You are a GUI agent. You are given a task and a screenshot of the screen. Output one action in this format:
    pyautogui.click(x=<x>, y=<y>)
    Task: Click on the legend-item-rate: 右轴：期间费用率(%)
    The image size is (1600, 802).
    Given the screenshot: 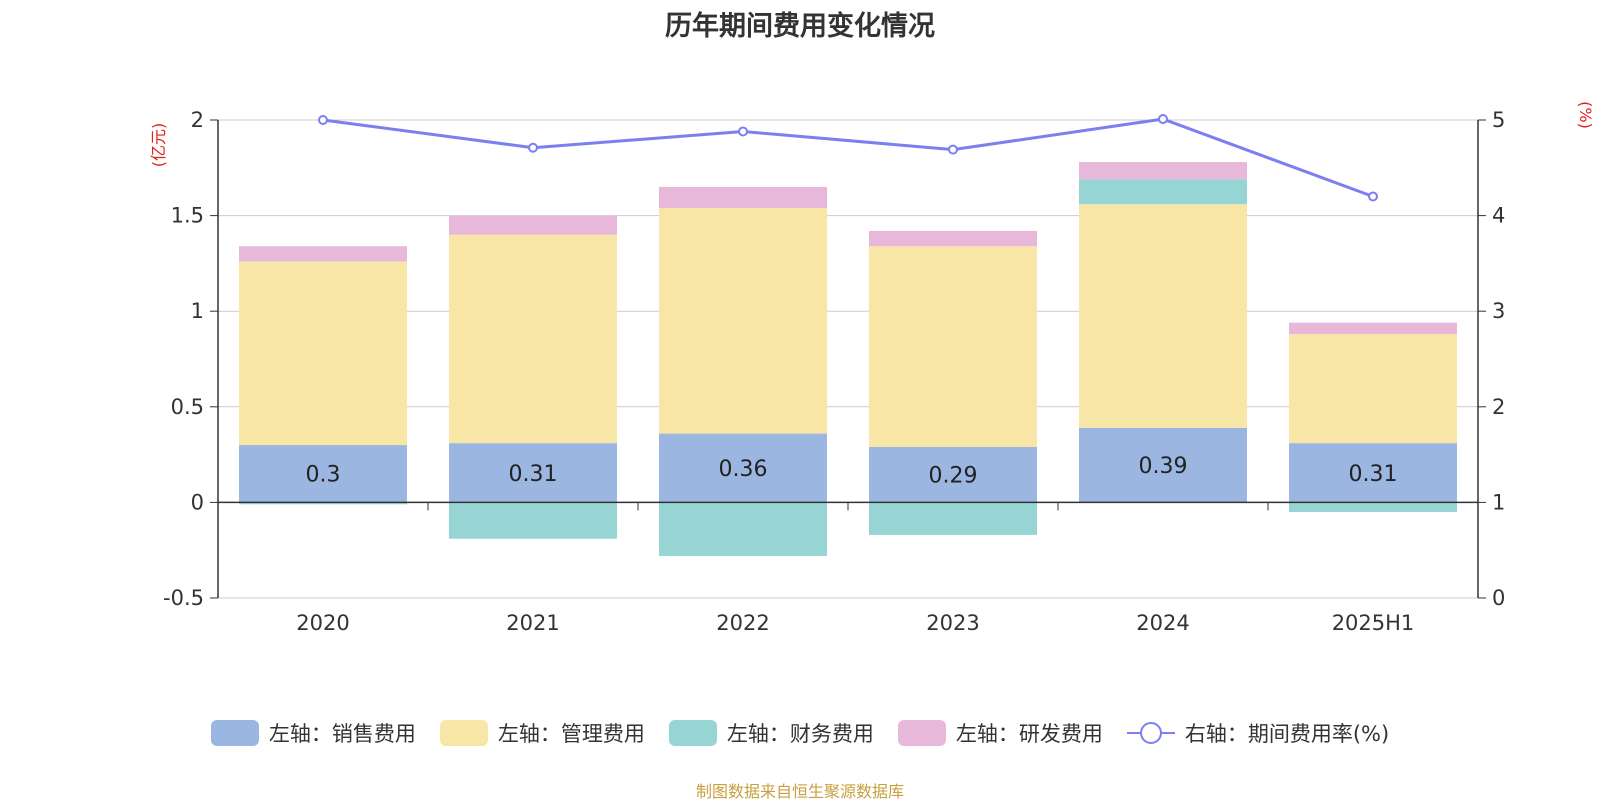 What is the action you would take?
    pyautogui.click(x=1258, y=733)
    